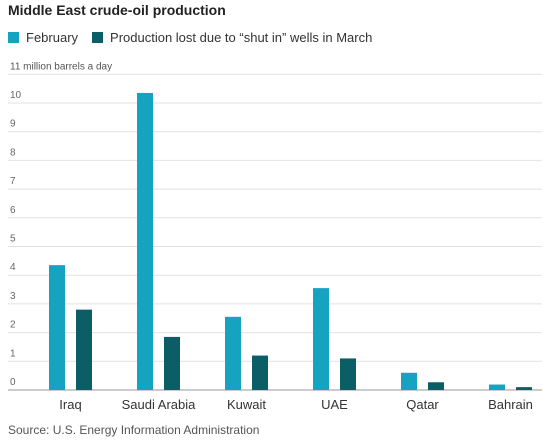 The height and width of the screenshot is (441, 550). I want to click on y-tick-label-9: 9, so click(13, 124).